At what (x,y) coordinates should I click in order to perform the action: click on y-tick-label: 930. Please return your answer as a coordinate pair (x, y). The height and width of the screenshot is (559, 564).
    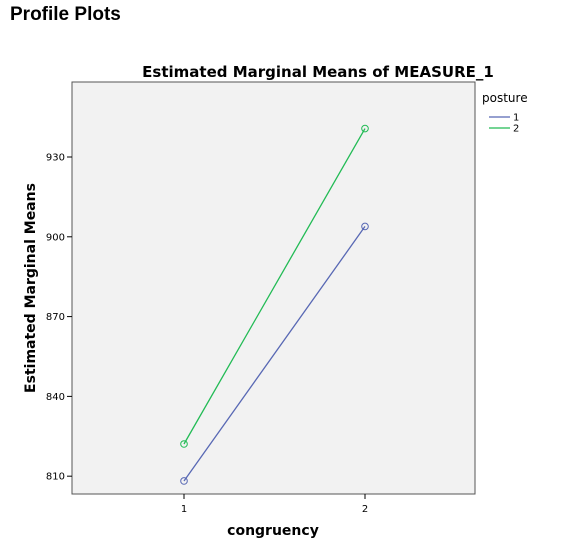
    Looking at the image, I should click on (55, 158).